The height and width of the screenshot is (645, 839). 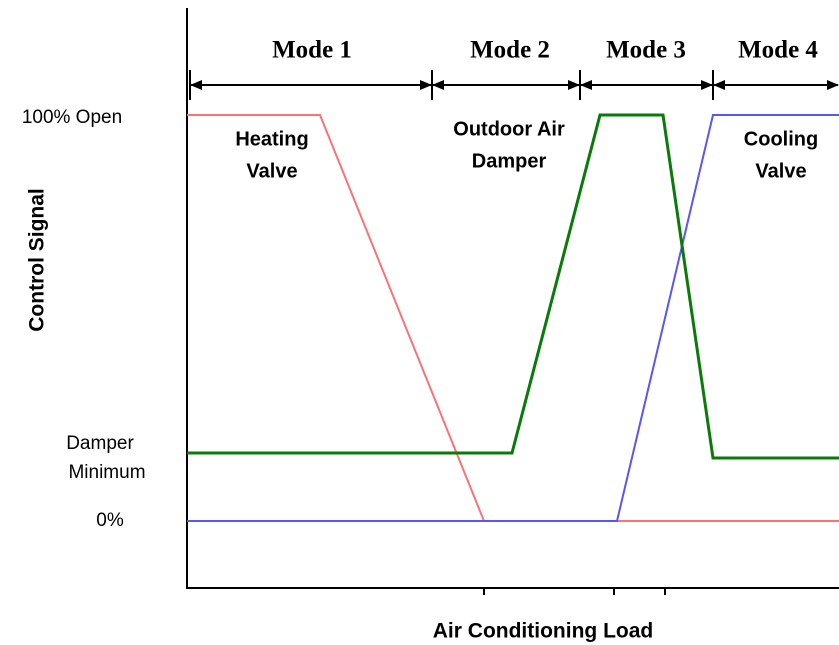 I want to click on curve-label: Heating, so click(x=271, y=139).